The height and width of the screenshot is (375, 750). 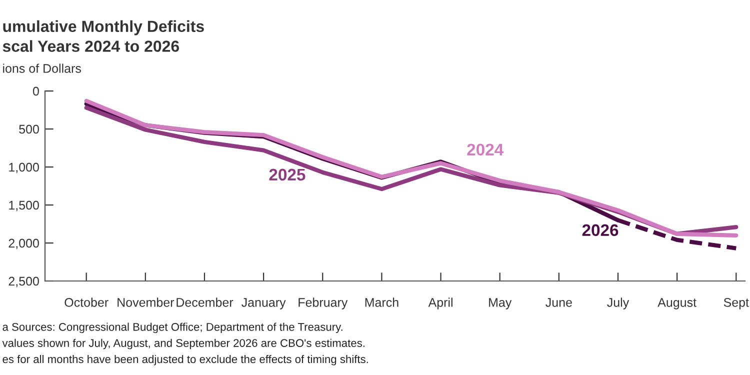 What do you see at coordinates (35, 91) in the screenshot?
I see `y-tick-label: 0` at bounding box center [35, 91].